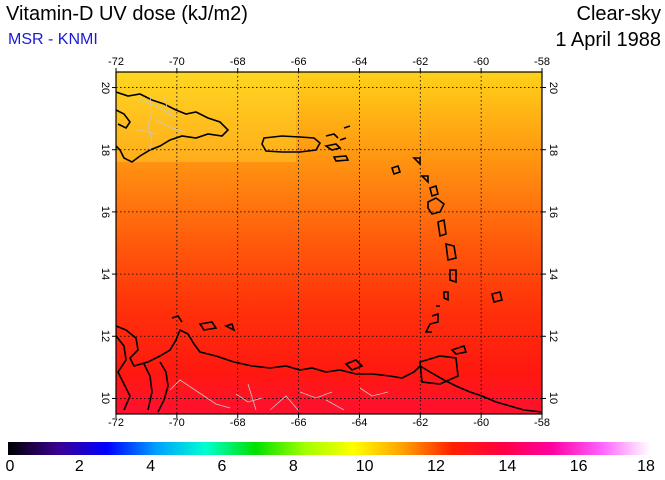 The image size is (665, 480). Describe the element at coordinates (79, 466) in the screenshot. I see `colorbar-label: 2` at that location.